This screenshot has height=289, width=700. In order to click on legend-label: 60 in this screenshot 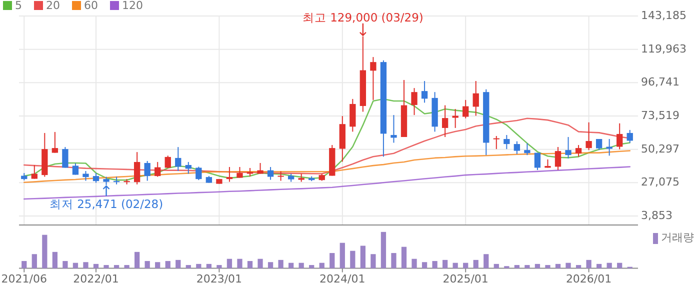, I will do `click(91, 6)`.